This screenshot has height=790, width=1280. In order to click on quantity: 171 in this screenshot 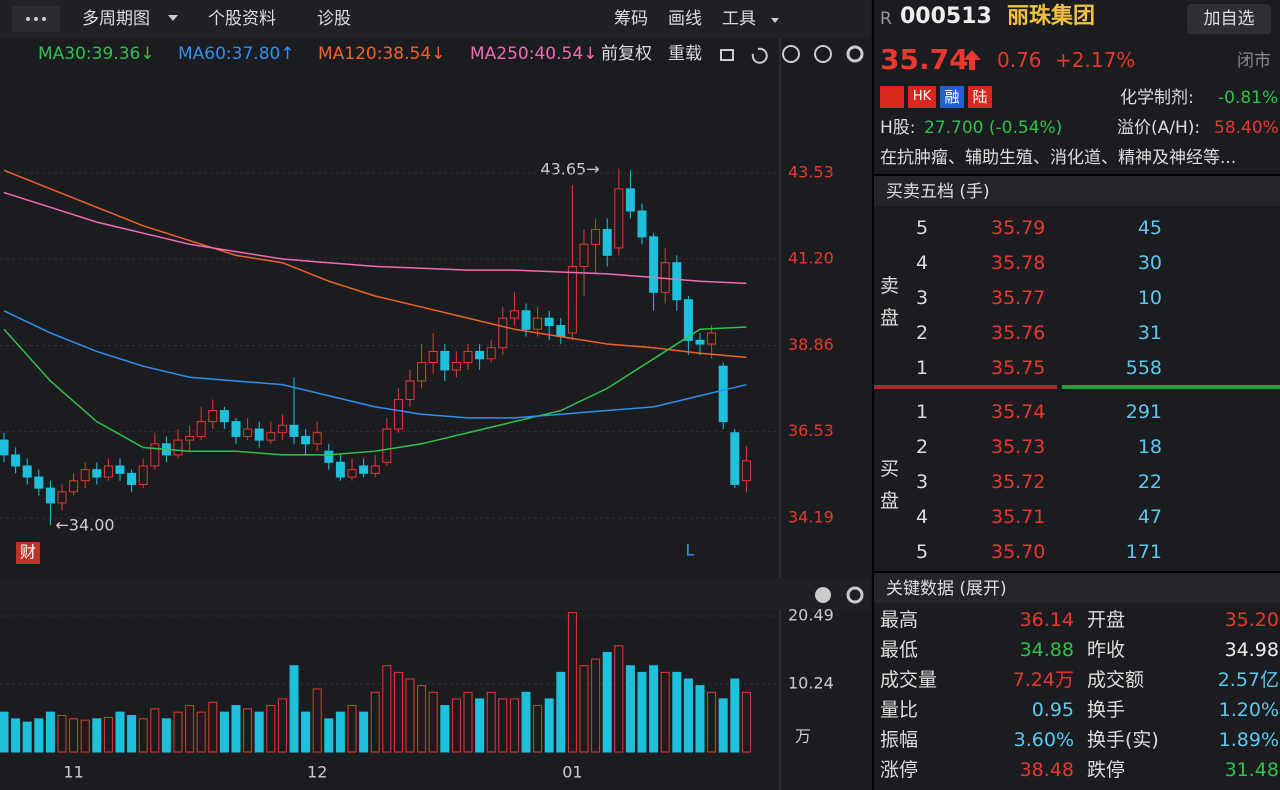, I will do `click(1143, 552)`.